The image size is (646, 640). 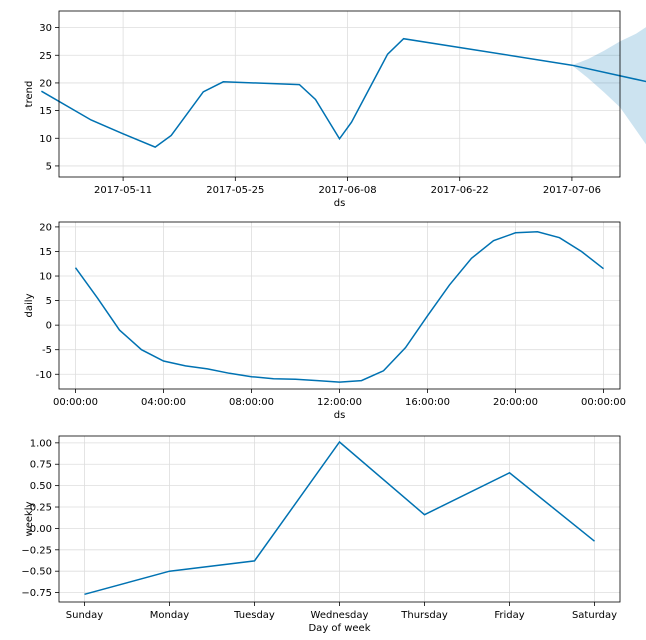 What do you see at coordinates (608, 86) in the screenshot?
I see `trend-uncertainty-band` at bounding box center [608, 86].